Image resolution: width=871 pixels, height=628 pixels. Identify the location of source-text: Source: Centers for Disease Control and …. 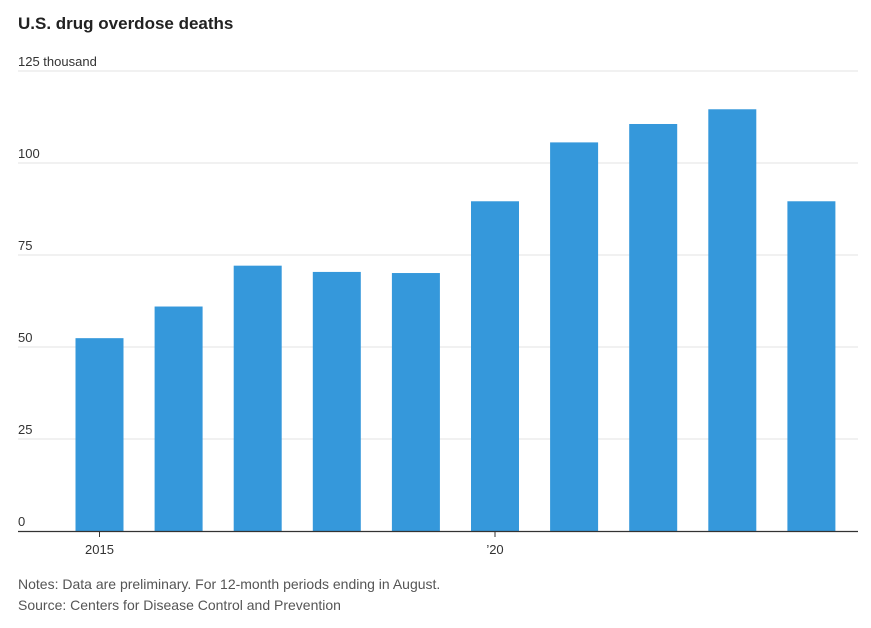
(179, 605).